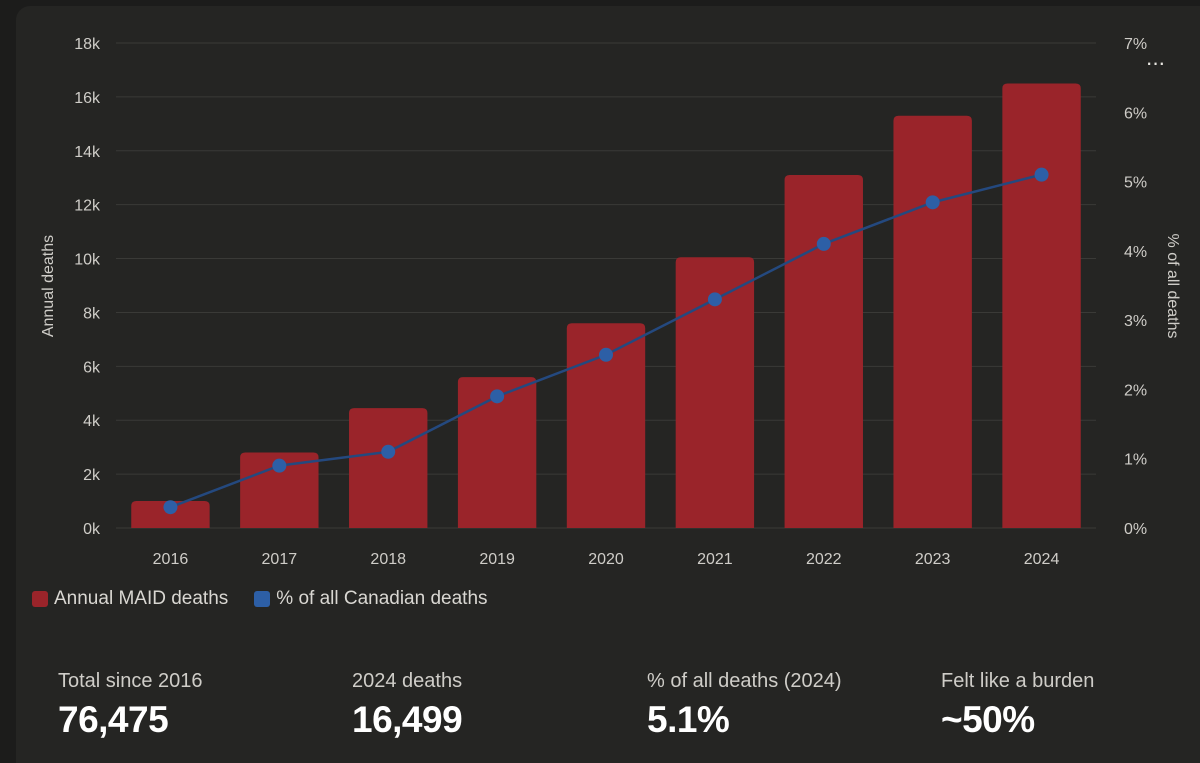  What do you see at coordinates (1135, 321) in the screenshot?
I see `y2-tick-label: 3%` at bounding box center [1135, 321].